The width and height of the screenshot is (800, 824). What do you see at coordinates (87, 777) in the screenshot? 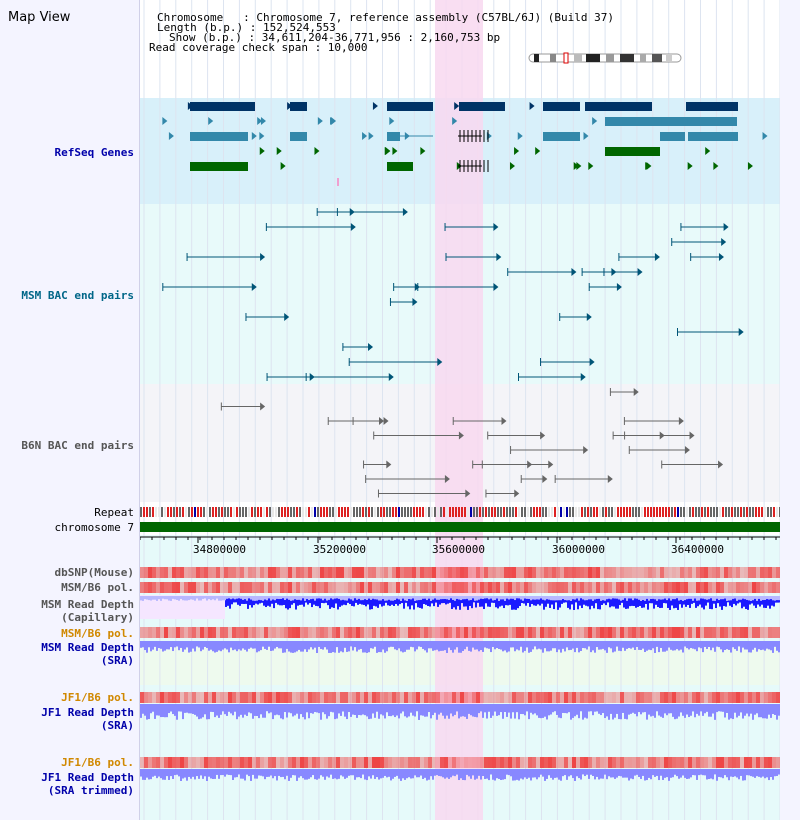
I see `track-label-jf1-read-depth-trimmed: JF1 Read Depth` at bounding box center [87, 777].